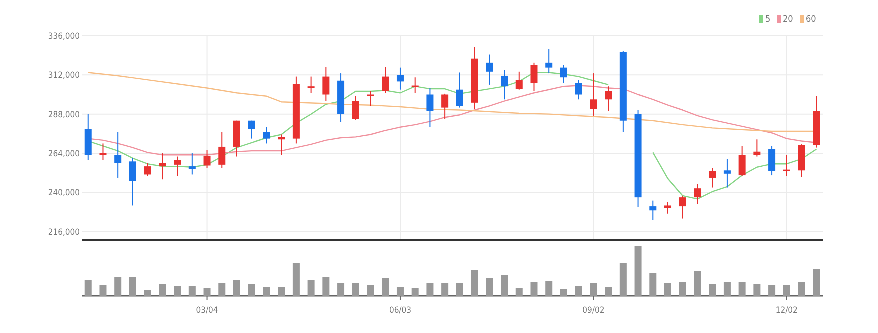  I want to click on y-tick-label: 336,000, so click(64, 37).